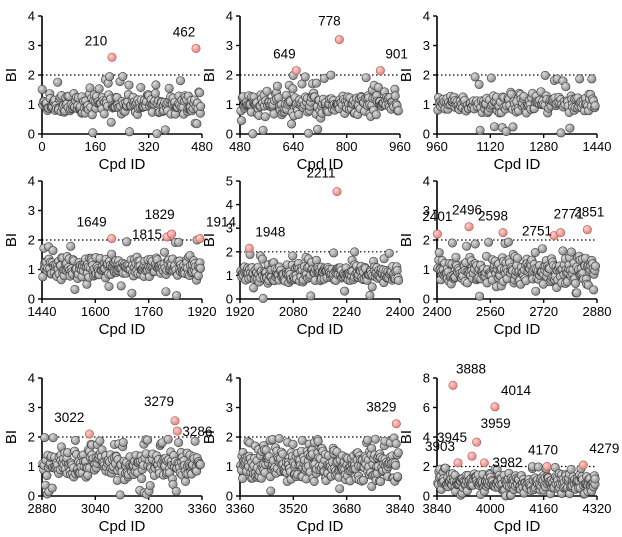 This screenshot has height=537, width=622. Describe the element at coordinates (95, 146) in the screenshot. I see `x-tick-label: 160` at that location.